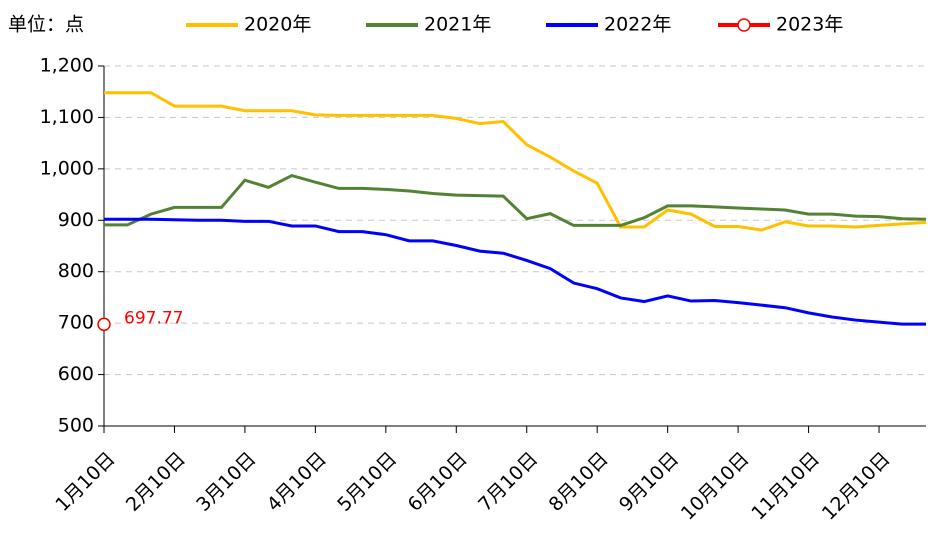 The image size is (928, 545). I want to click on x-tick-label: 2月10日, so click(156, 482).